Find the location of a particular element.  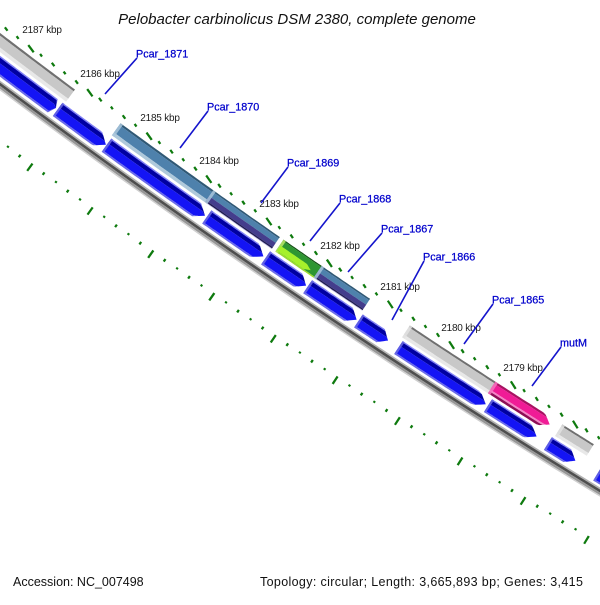

svg-text: Pcar_1865 is located at coordinates (518, 301).